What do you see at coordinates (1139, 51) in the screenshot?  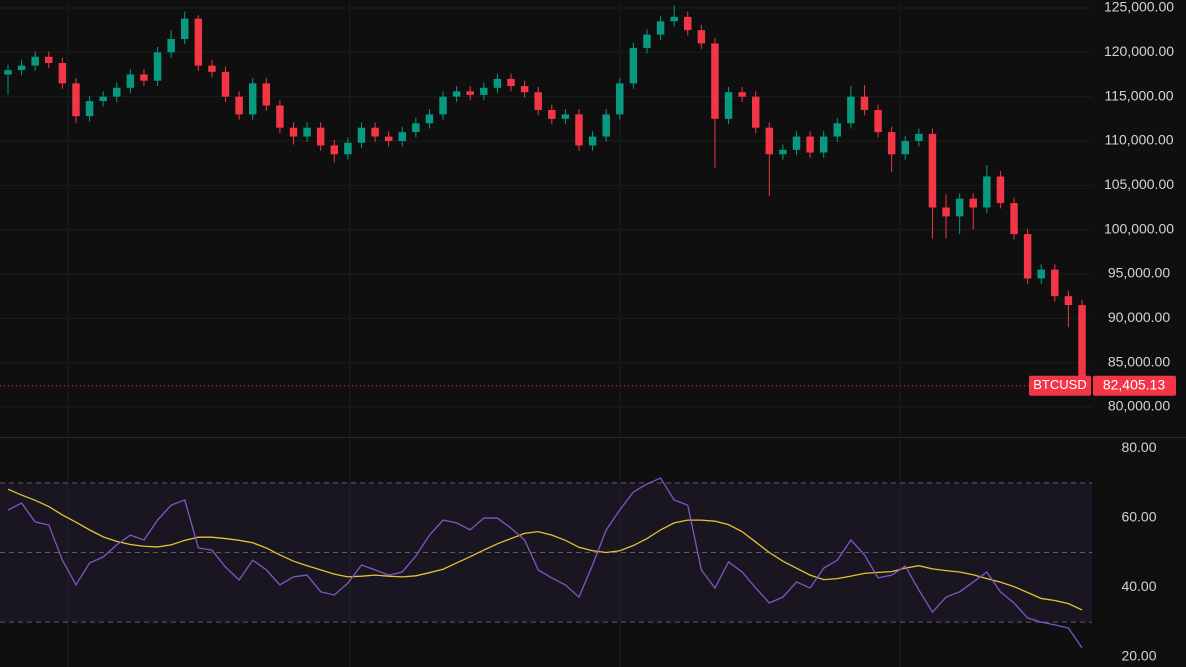 I see `y-tick-label: 120,000.00` at bounding box center [1139, 51].